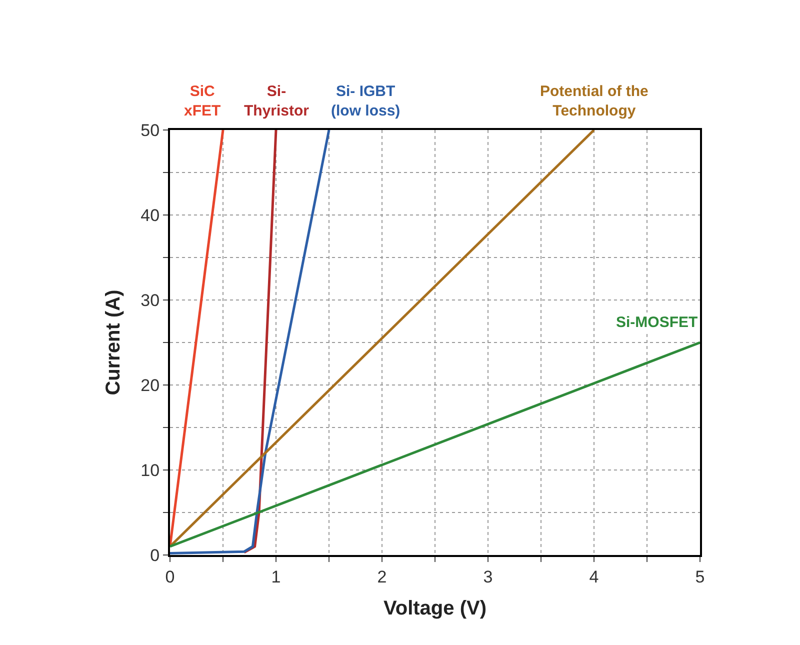  What do you see at coordinates (150, 300) in the screenshot?
I see `y-tick-label: 30` at bounding box center [150, 300].